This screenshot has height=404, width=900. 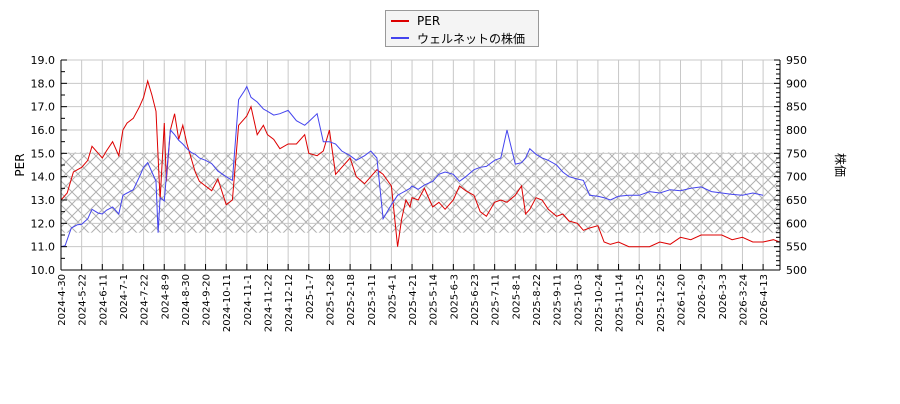 What do you see at coordinates (796, 107) in the screenshot?
I see `right-tick-label: 850` at bounding box center [796, 107].